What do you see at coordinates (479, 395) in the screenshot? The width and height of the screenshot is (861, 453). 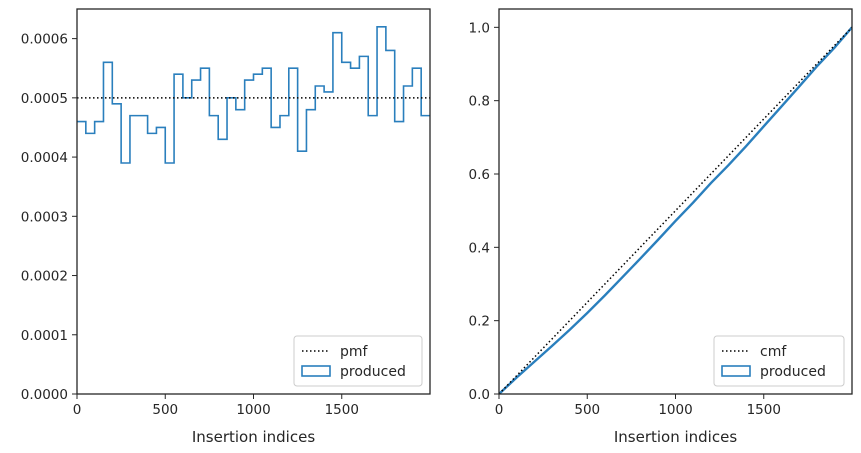 I see `y-tick-label: 0.0` at bounding box center [479, 395].